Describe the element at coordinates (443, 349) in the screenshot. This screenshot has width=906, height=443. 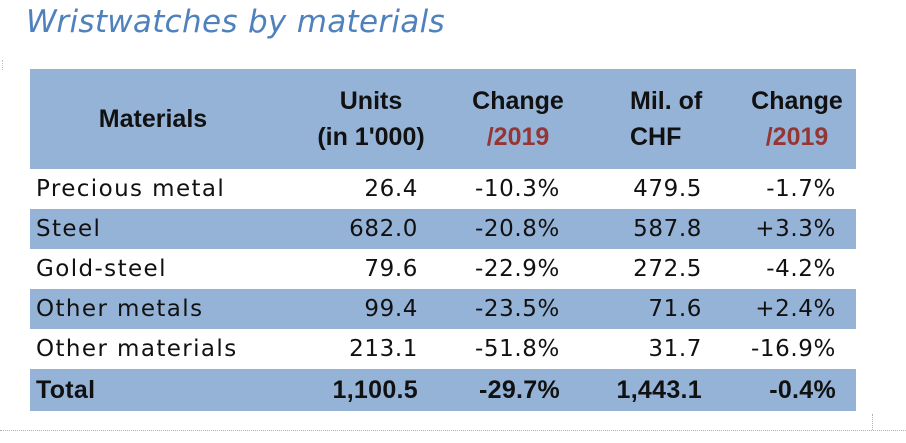
I see `table-row: Other materials 213.1 -51.8% 31.7 -16.9%` at that location.